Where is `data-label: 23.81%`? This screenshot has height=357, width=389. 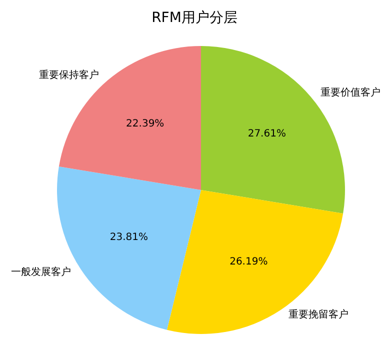 data-label: 23.81% is located at coordinates (129, 238).